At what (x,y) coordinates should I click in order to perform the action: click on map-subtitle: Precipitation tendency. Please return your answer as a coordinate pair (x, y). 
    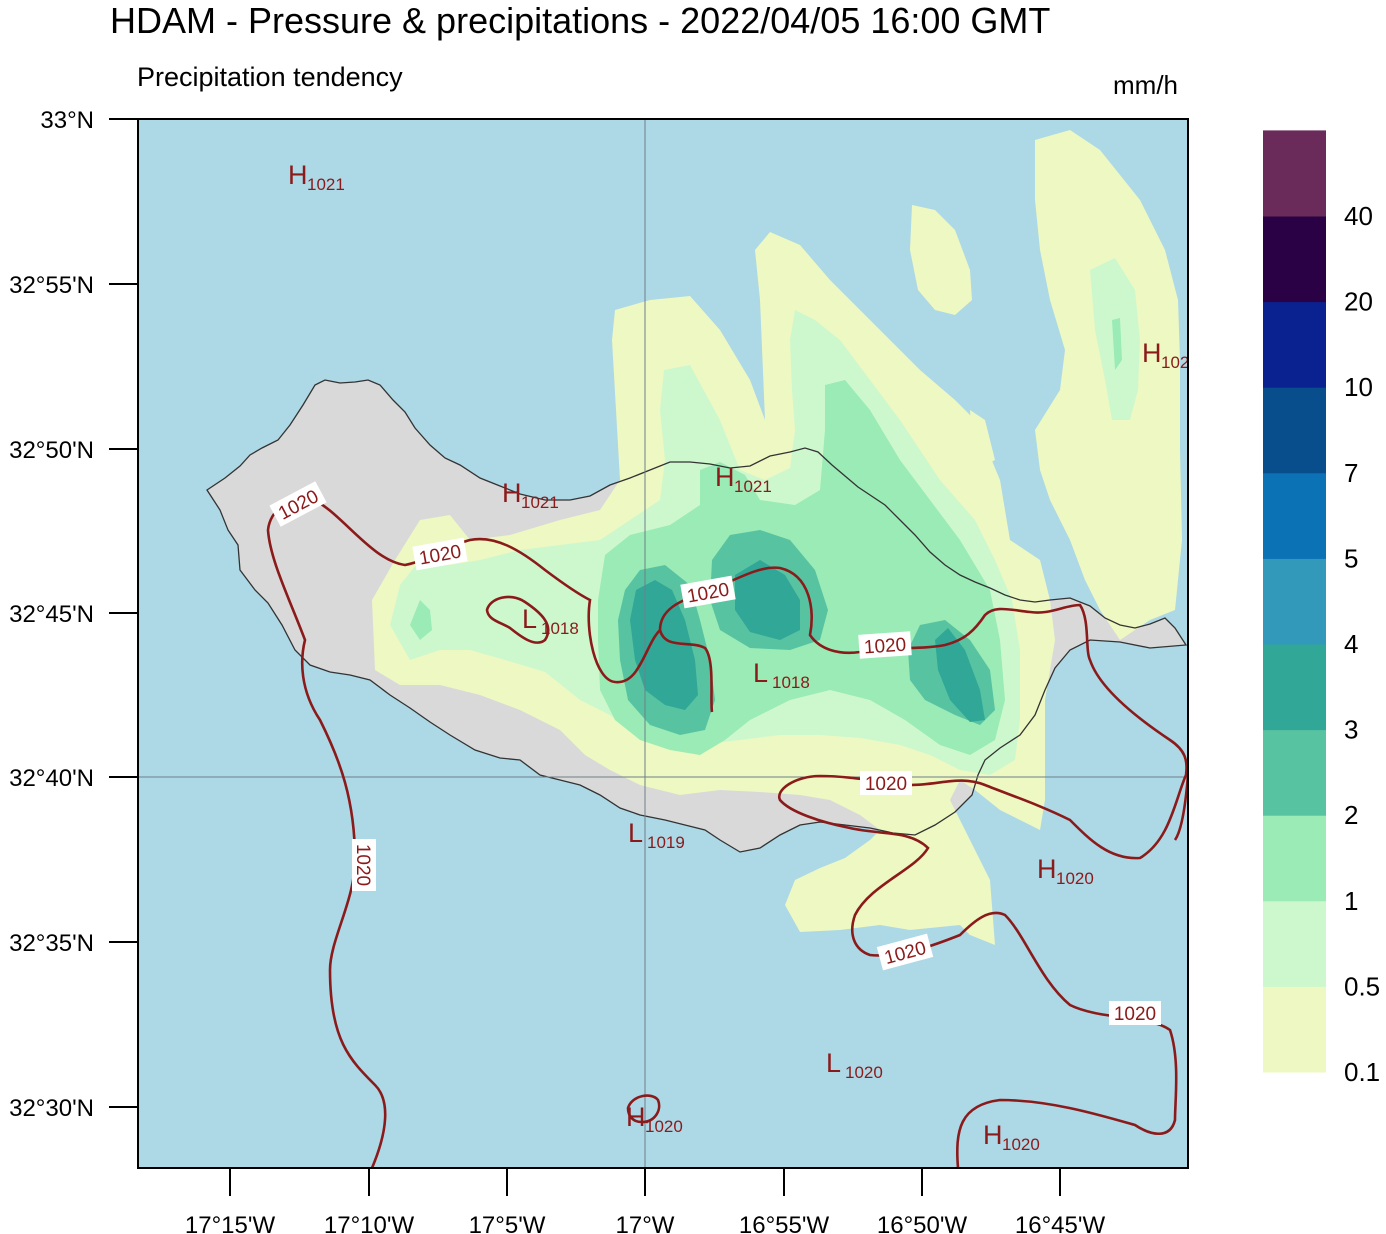
    Looking at the image, I should click on (270, 77).